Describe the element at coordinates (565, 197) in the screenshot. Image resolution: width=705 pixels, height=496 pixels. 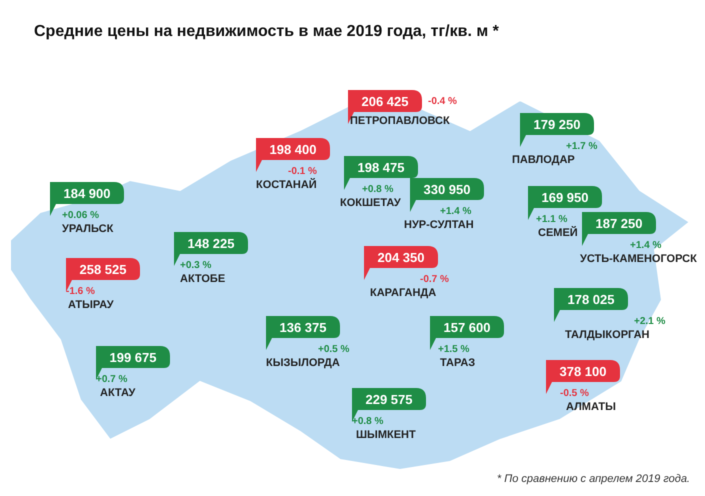
I see `data-label: 169 950` at that location.